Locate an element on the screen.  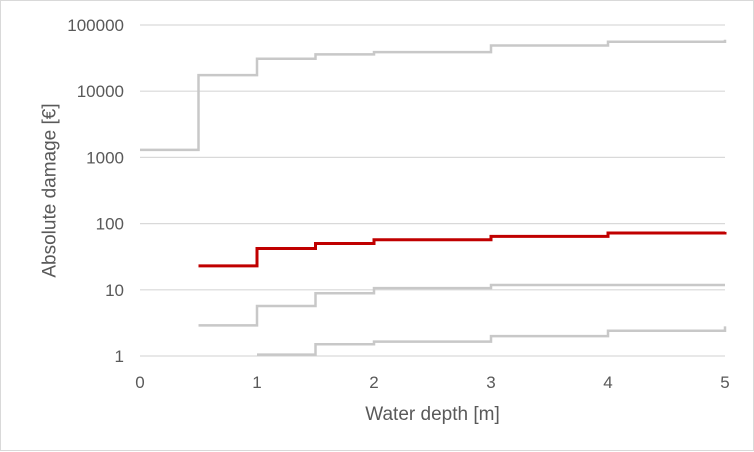
x-tick-labels: 0 1 2 3 4 5 is located at coordinates (432, 382).